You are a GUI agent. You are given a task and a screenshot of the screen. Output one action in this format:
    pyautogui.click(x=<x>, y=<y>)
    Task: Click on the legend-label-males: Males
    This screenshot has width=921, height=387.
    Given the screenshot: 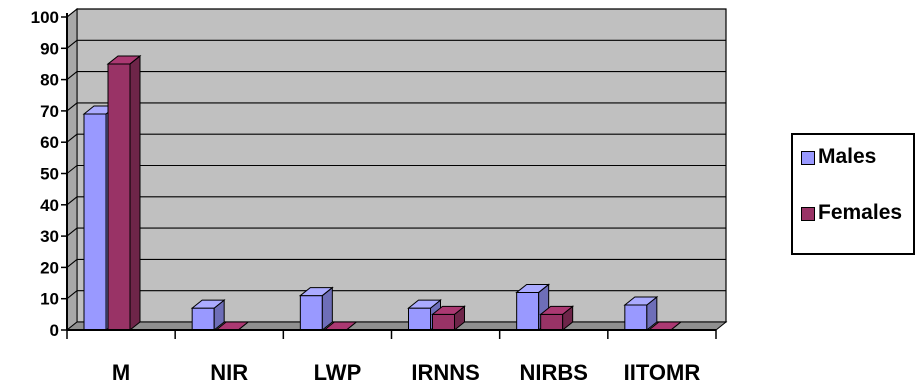 What is the action you would take?
    pyautogui.click(x=847, y=156)
    